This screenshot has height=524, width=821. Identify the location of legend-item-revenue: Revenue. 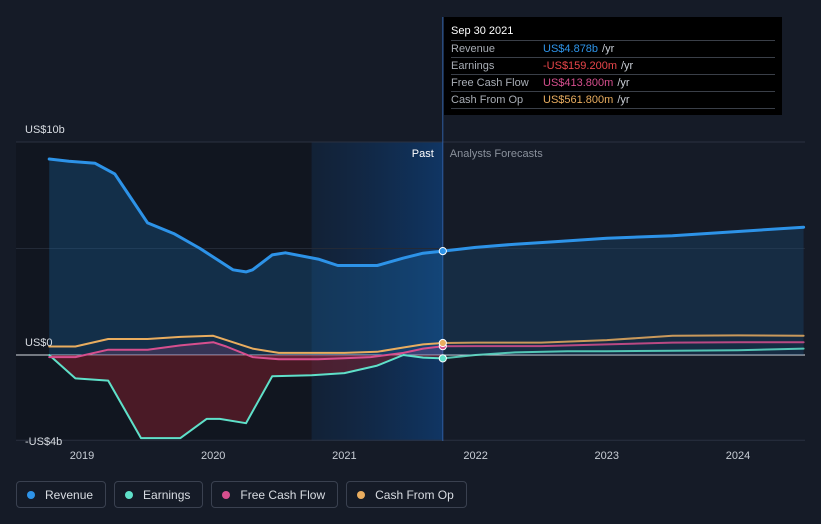
(61, 494).